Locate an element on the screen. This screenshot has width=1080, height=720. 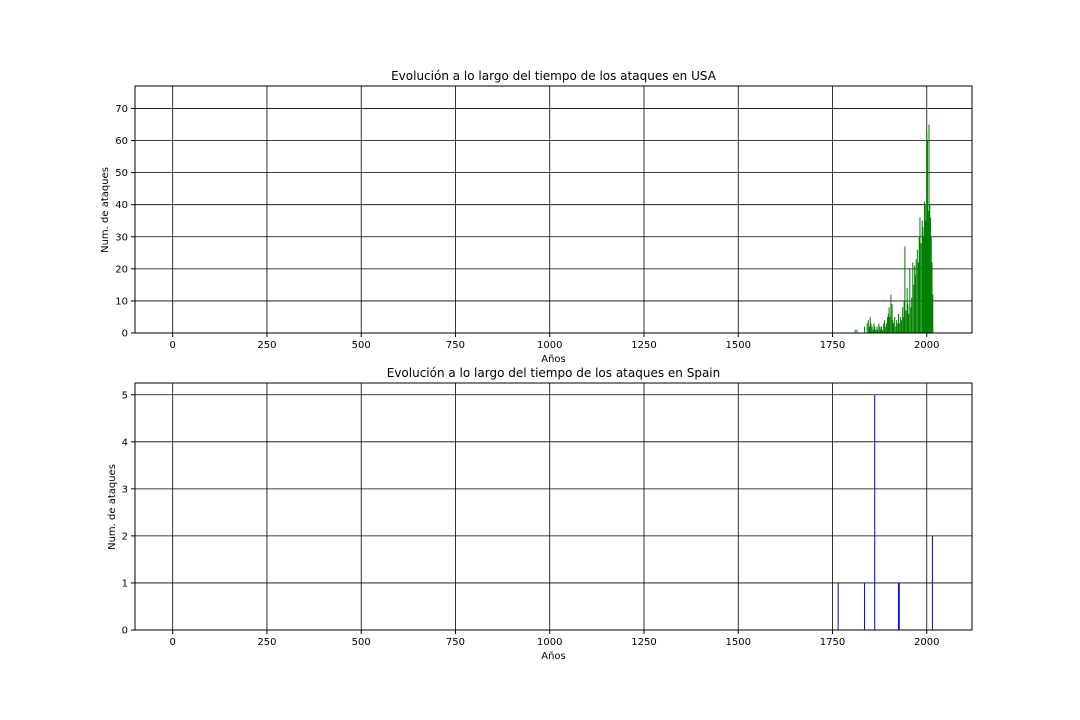
y-tick-label: 0 is located at coordinates (125, 334).